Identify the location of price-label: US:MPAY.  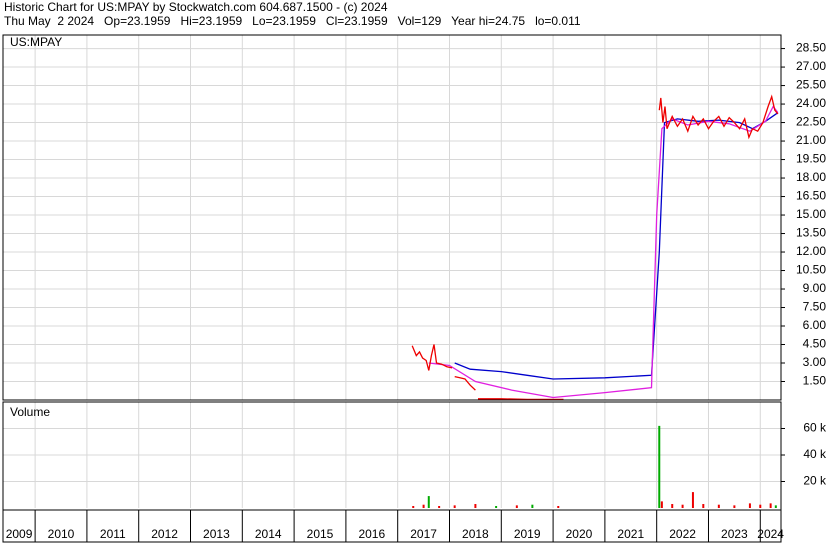
(36, 42).